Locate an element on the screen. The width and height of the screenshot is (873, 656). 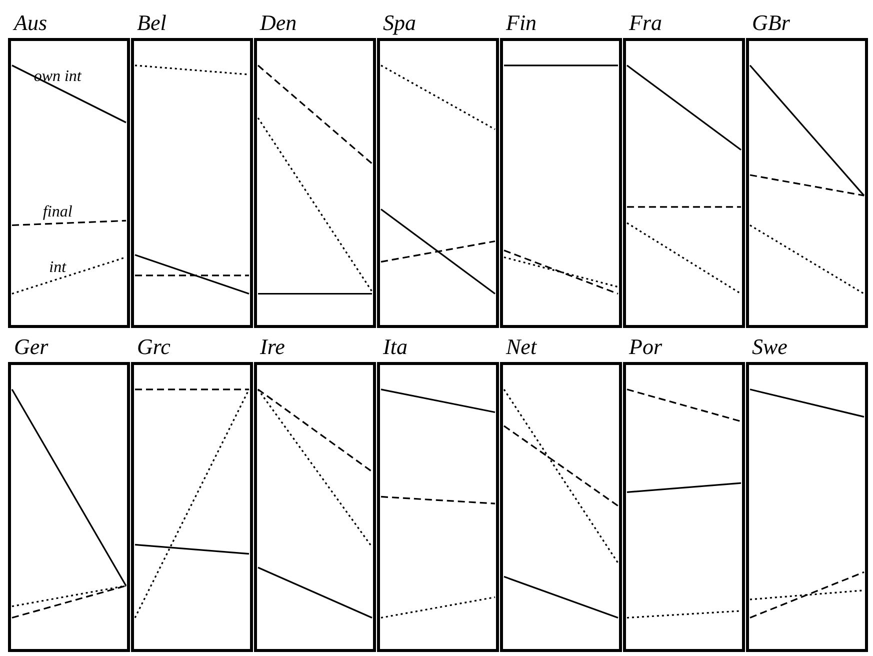
chart-title: Aus is located at coordinates (30, 23).